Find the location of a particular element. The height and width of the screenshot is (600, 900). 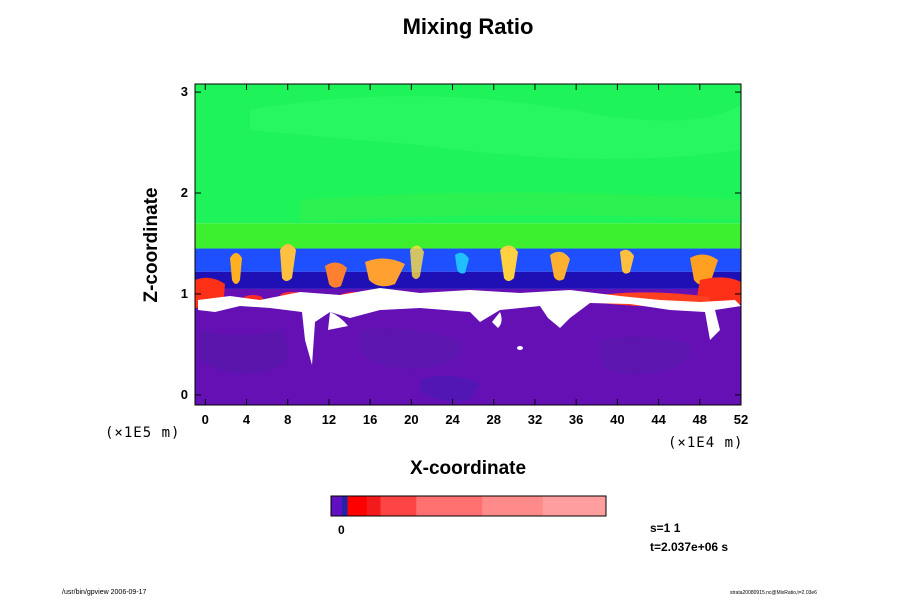

colorbar-frame is located at coordinates (468, 506).